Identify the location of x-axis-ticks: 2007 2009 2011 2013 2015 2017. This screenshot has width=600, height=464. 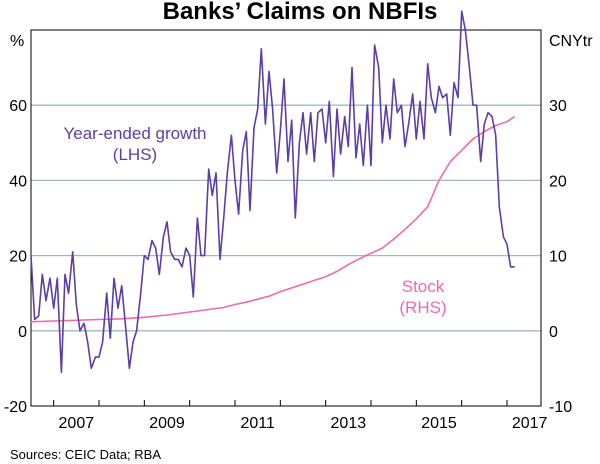
(300, 416).